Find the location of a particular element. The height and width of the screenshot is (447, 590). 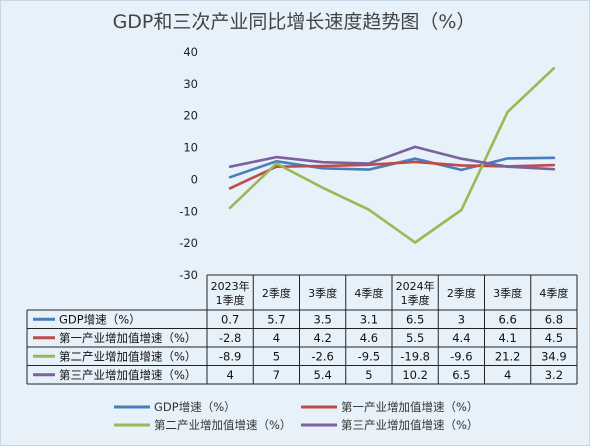

data-value-label: 0.7 is located at coordinates (230, 319).